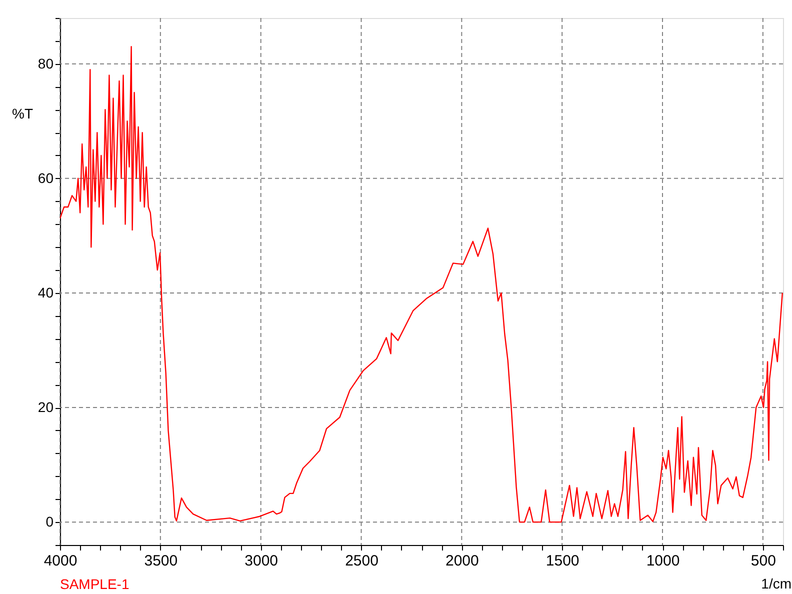 The image size is (792, 594). What do you see at coordinates (46, 63) in the screenshot?
I see `y-tick-label: 80` at bounding box center [46, 63].